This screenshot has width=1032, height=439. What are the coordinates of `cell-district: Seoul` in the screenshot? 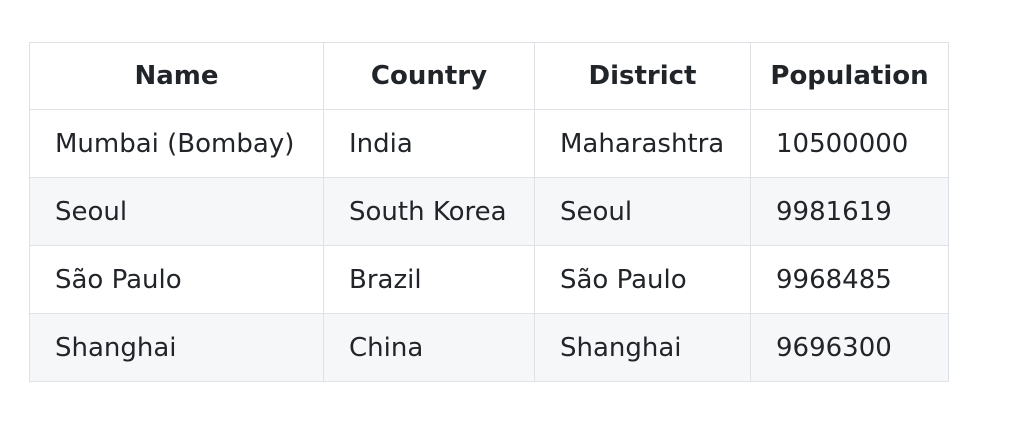 It's located at (642, 211).